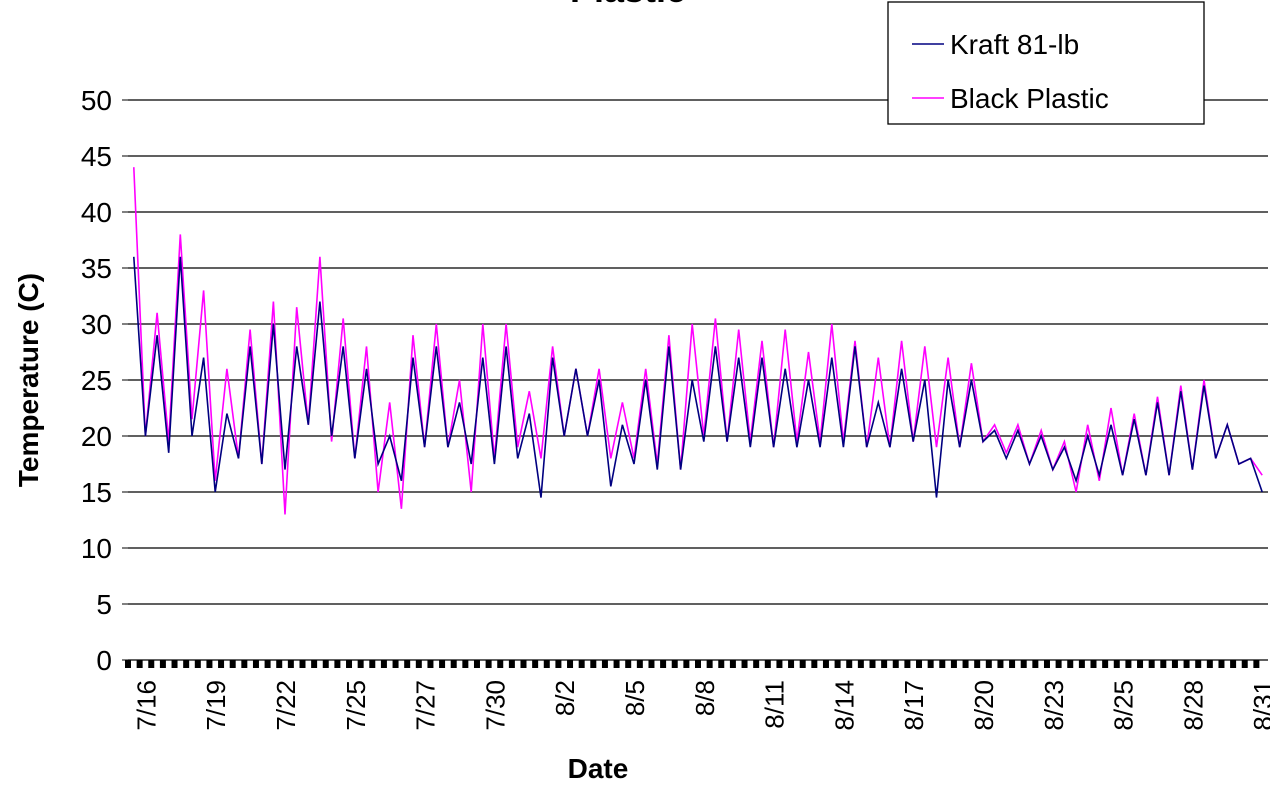  I want to click on x-tick-label: 7/25, so click(356, 705).